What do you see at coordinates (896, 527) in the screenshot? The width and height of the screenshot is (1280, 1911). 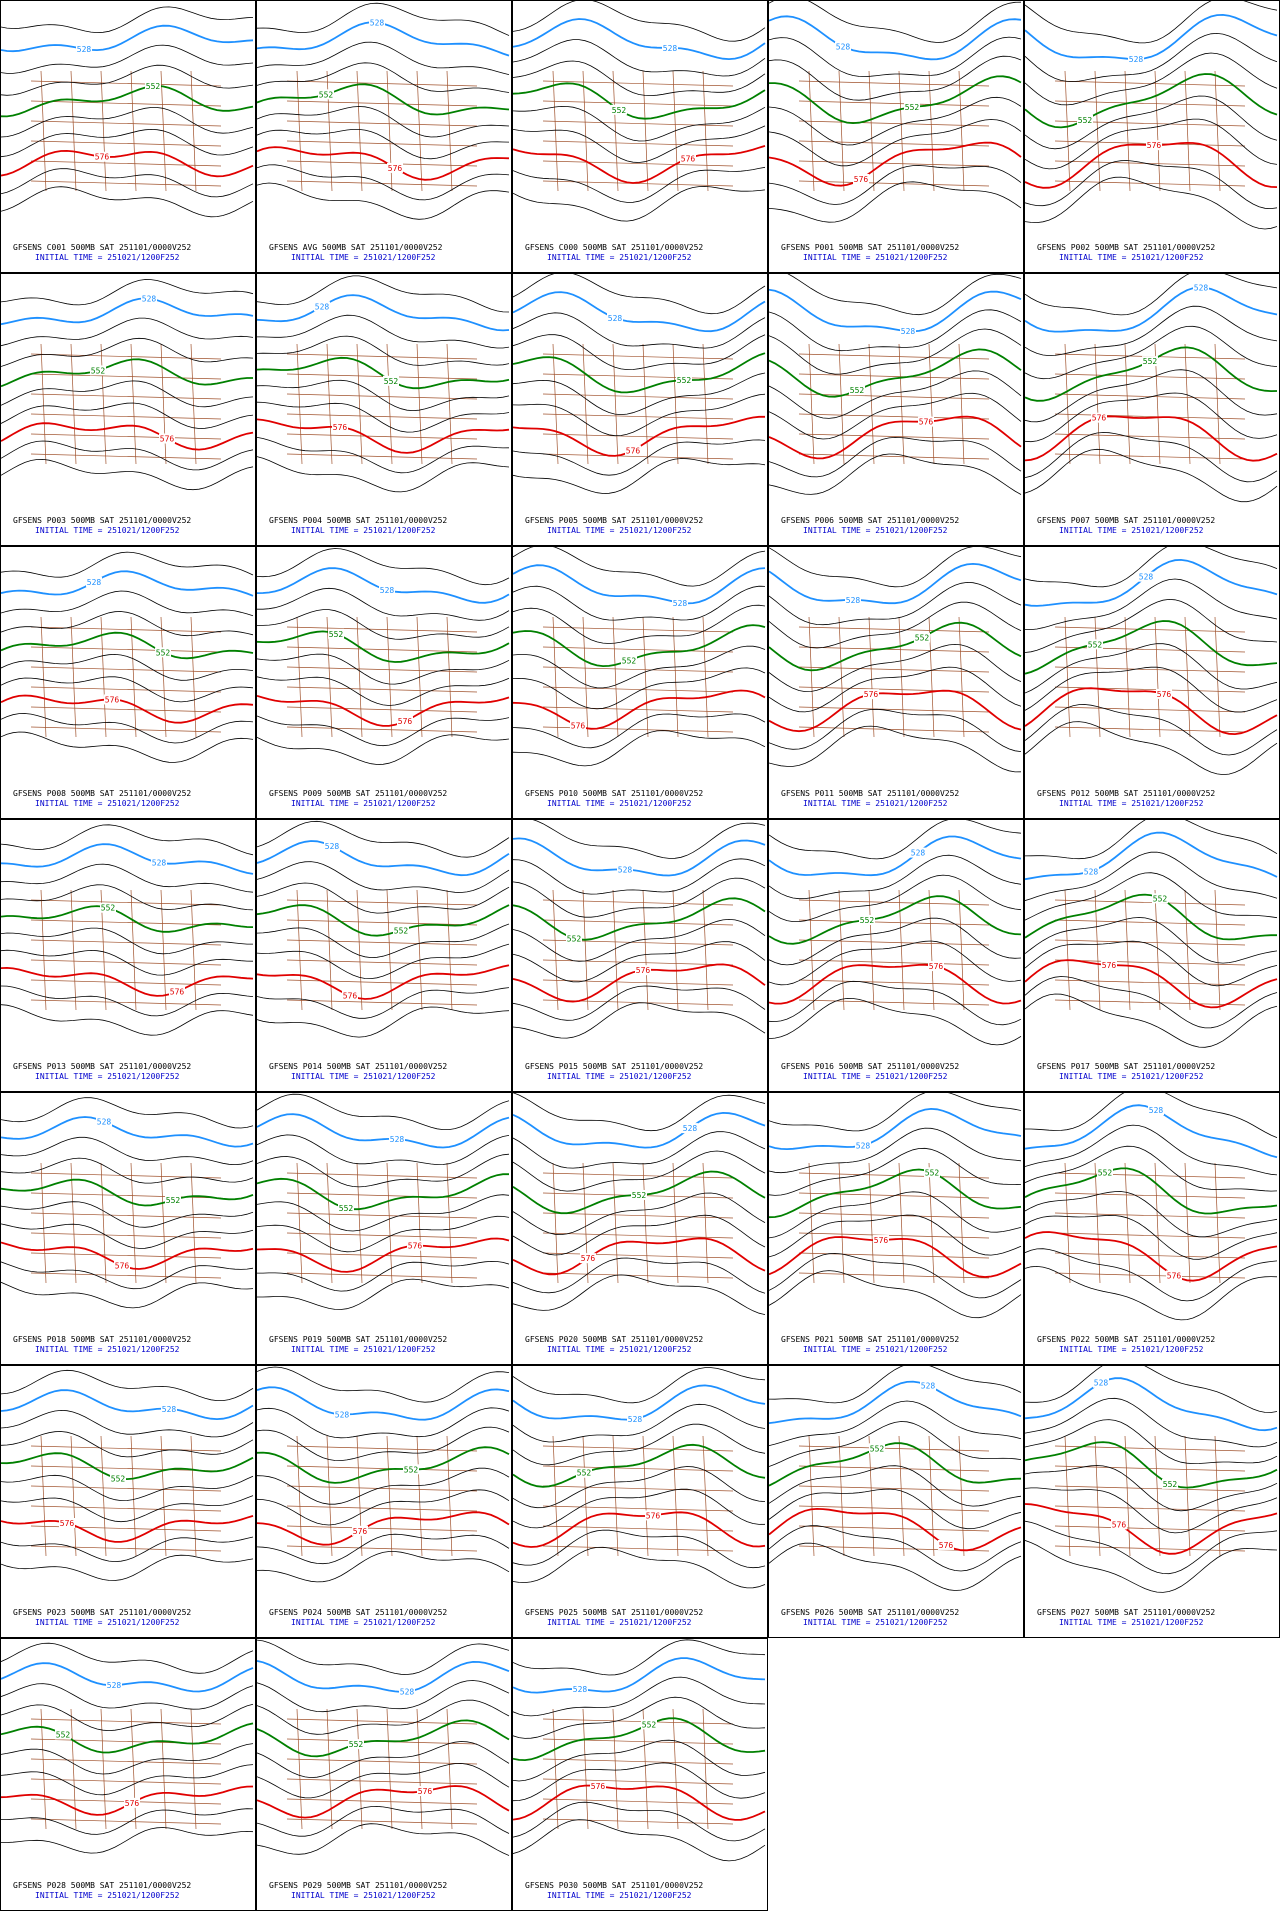 I see `caption-bg` at bounding box center [896, 527].